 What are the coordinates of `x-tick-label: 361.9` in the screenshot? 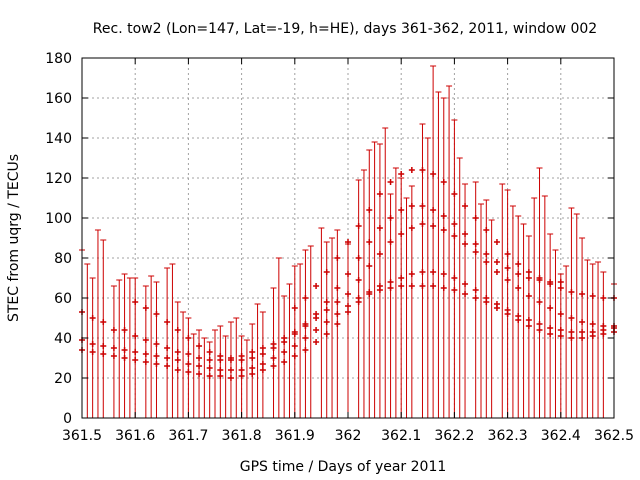 It's located at (295, 436).